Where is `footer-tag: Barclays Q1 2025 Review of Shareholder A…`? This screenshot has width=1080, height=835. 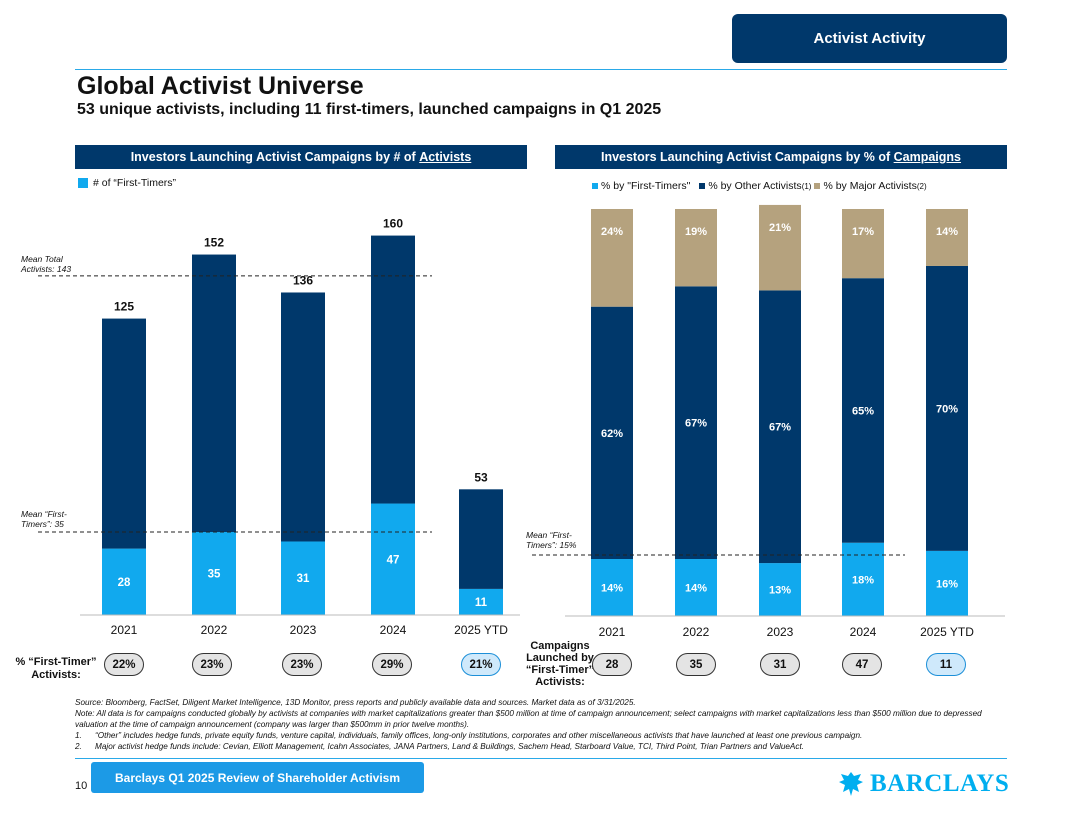
footer-tag: Barclays Q1 2025 Review of Shareholder A… is located at coordinates (257, 777).